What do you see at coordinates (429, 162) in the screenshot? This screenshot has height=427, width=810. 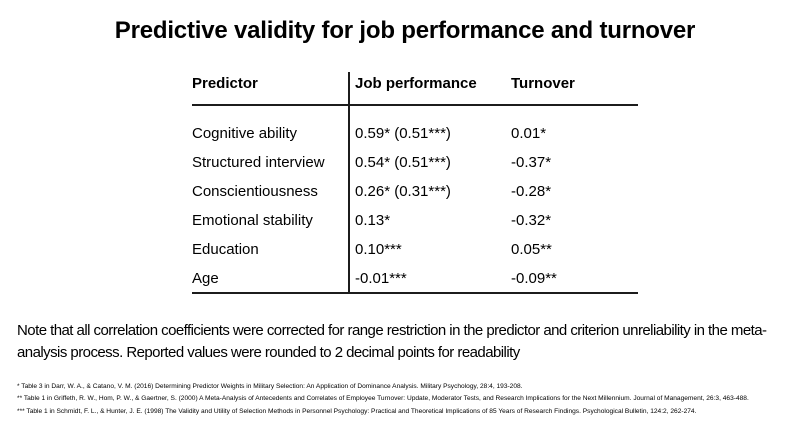 I see `cell-job-performance: 0.54* (0.51***)` at bounding box center [429, 162].